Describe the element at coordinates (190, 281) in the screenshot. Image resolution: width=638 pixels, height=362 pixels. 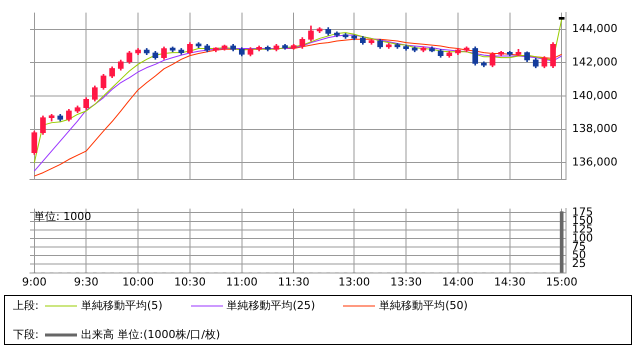
I see `x-tick-label: 10:30` at that location.